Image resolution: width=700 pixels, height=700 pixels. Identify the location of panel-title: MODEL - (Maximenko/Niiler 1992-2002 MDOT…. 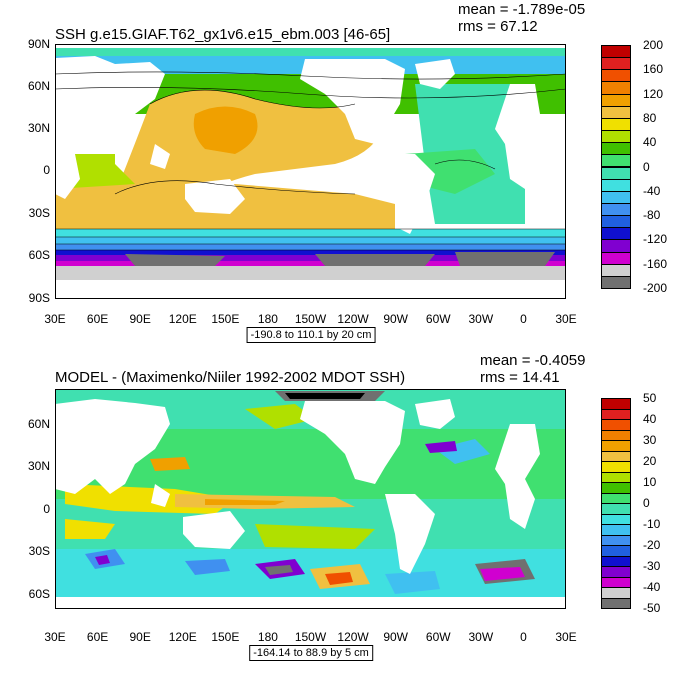
(230, 377).